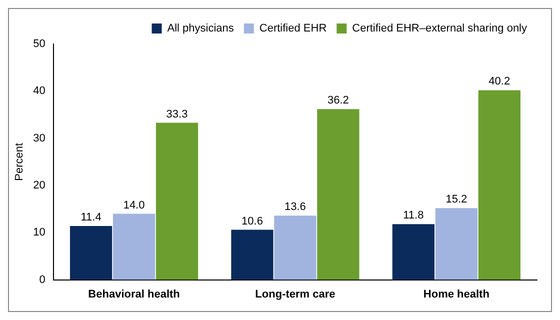  Describe the element at coordinates (39, 44) in the screenshot. I see `y-tick-label: 50` at that location.